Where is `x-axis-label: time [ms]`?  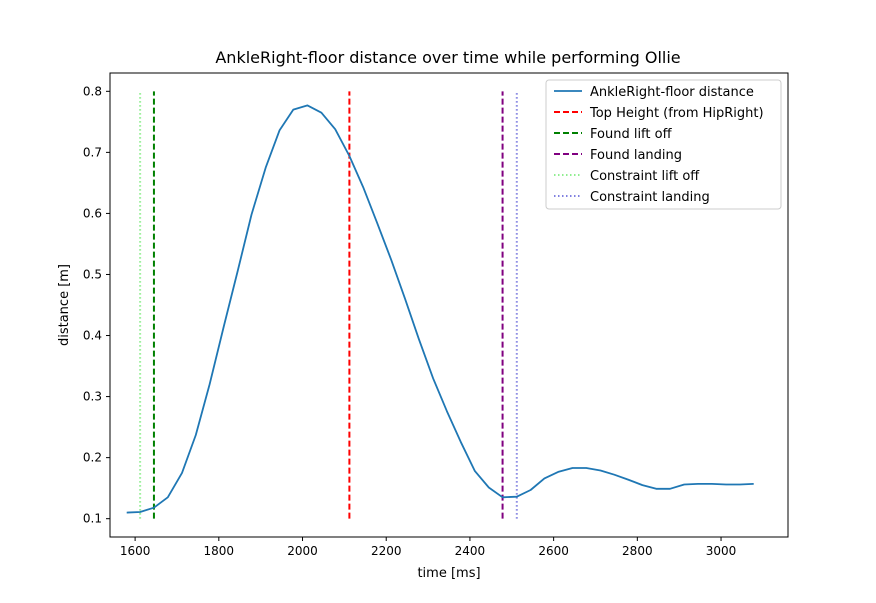 x-axis-label: time [ms] is located at coordinates (448, 573).